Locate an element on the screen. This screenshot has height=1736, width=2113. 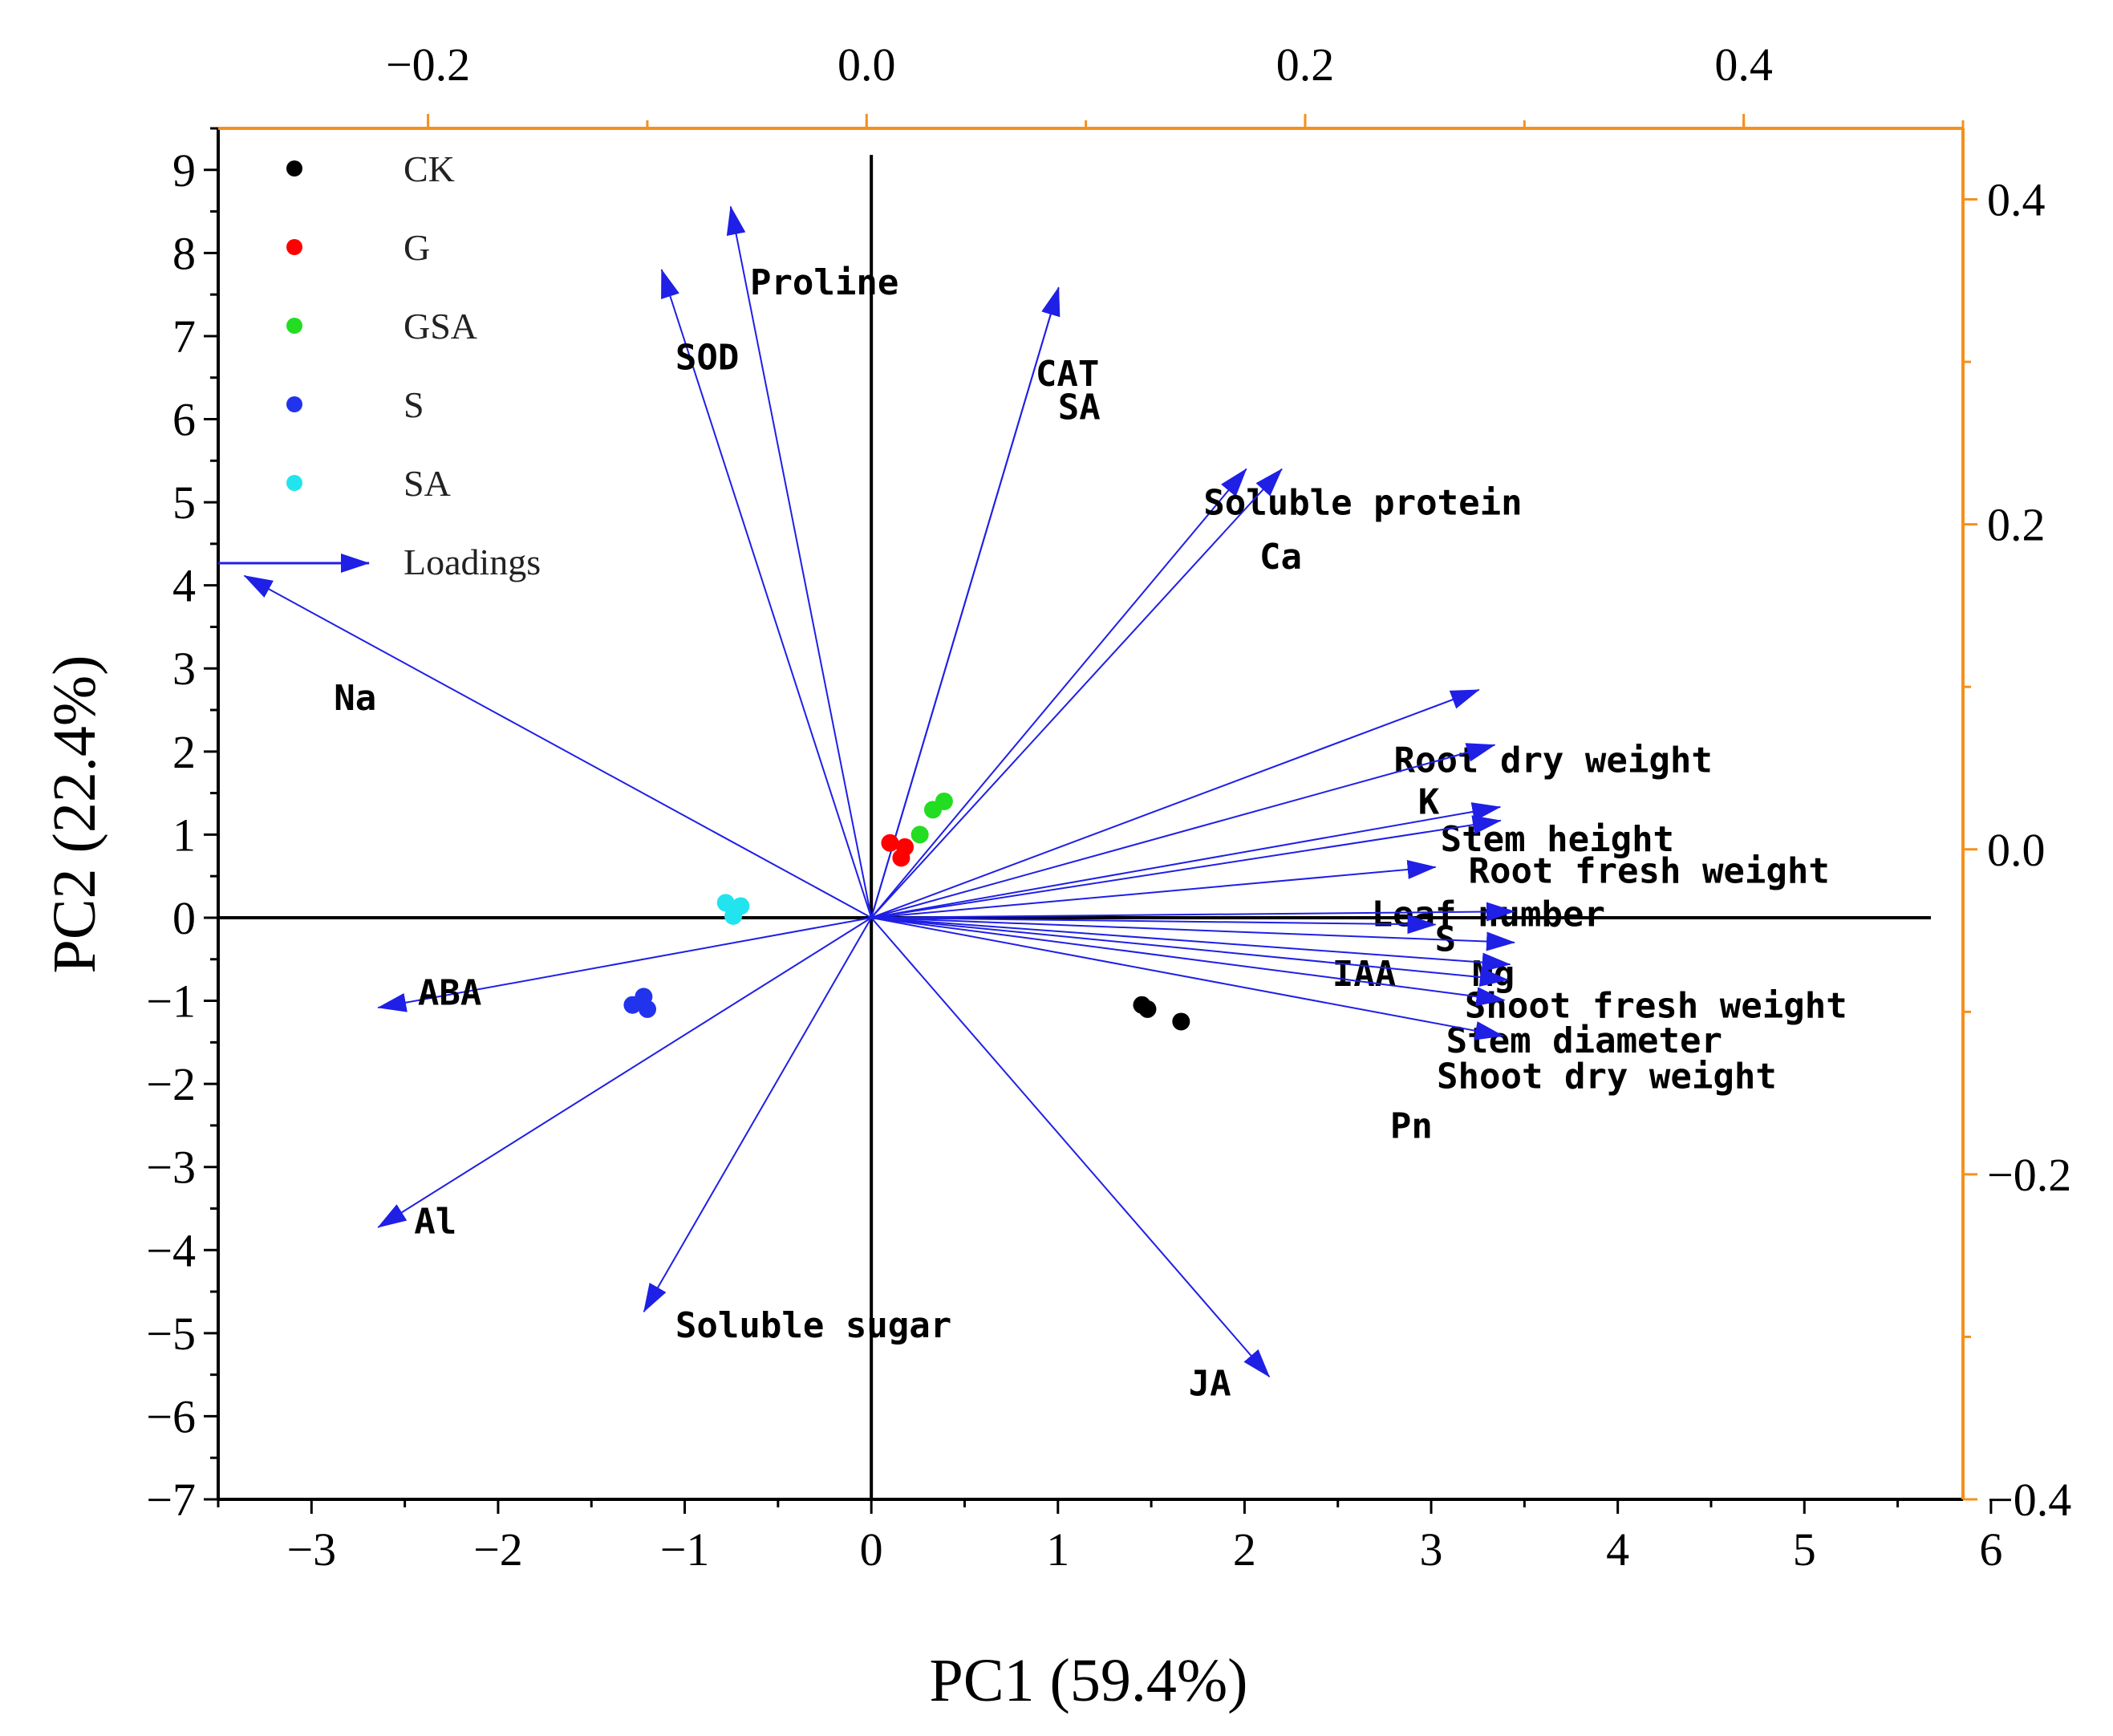
right-tick-label: −0.4 is located at coordinates (2029, 1500).